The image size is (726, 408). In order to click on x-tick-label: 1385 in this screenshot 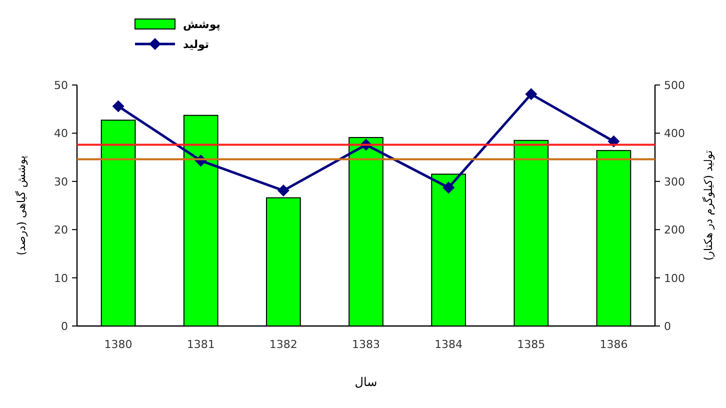, I will do `click(531, 344)`.